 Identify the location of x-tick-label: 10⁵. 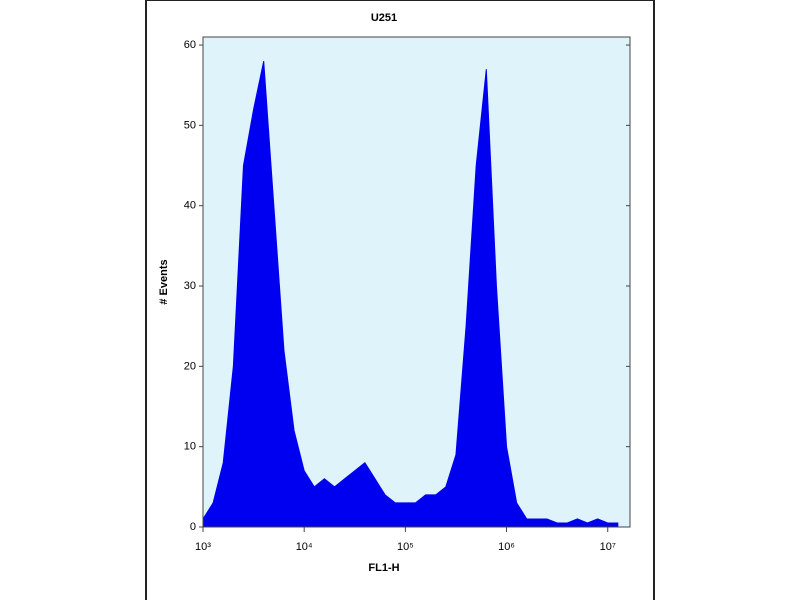
(405, 547).